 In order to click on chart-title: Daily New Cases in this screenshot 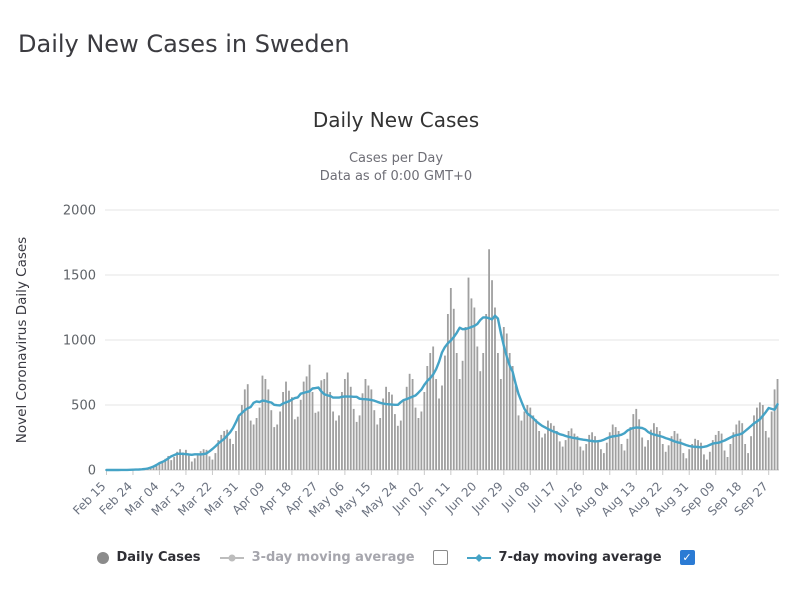, I will do `click(396, 120)`.